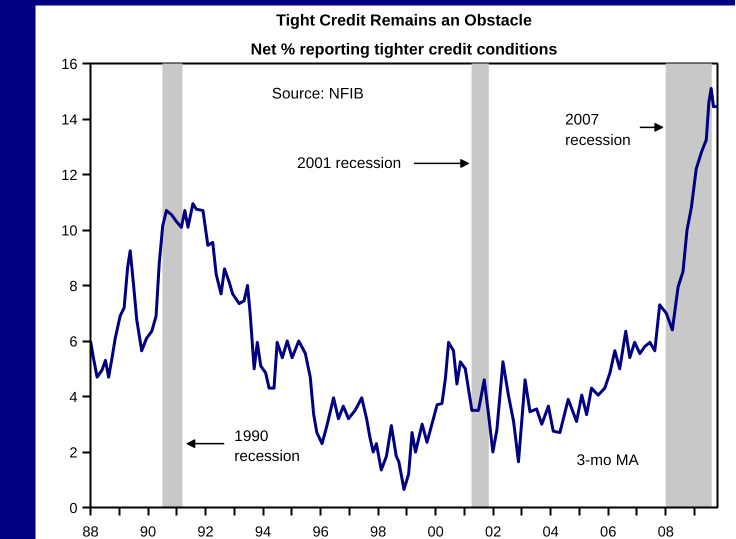 Image resolution: width=736 pixels, height=539 pixels. What do you see at coordinates (378, 531) in the screenshot?
I see `x-tick-label: 98` at bounding box center [378, 531].